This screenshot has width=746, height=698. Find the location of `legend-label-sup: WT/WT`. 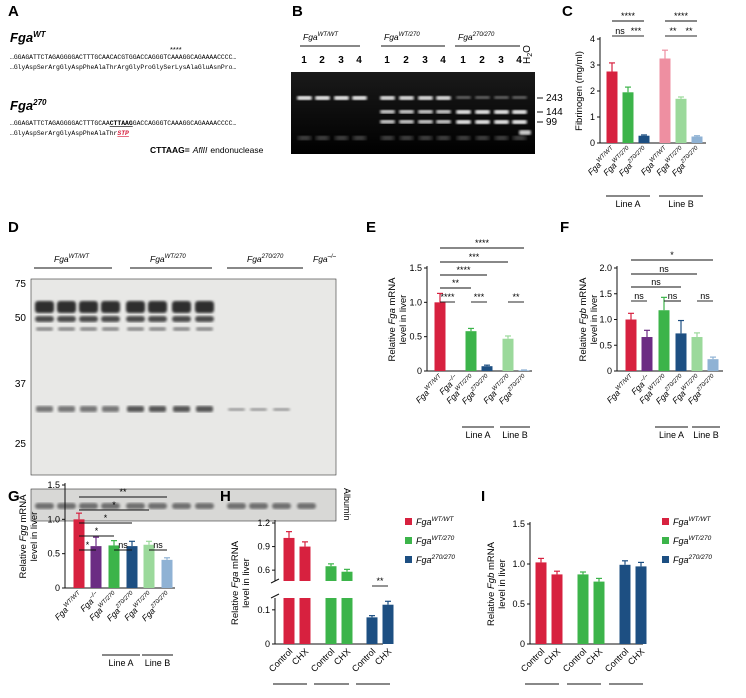

legend-label-sup: WT/WT is located at coordinates (443, 519).